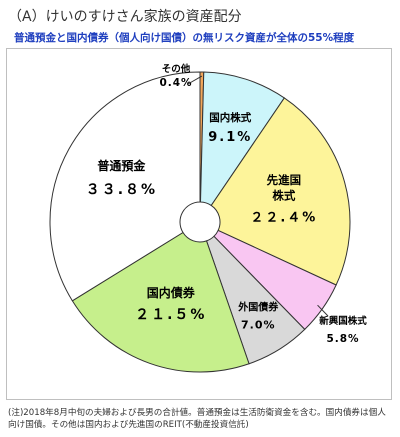 The height and width of the screenshot is (437, 400). I want to click on slice-value-5: ２１.５%, so click(170, 315).